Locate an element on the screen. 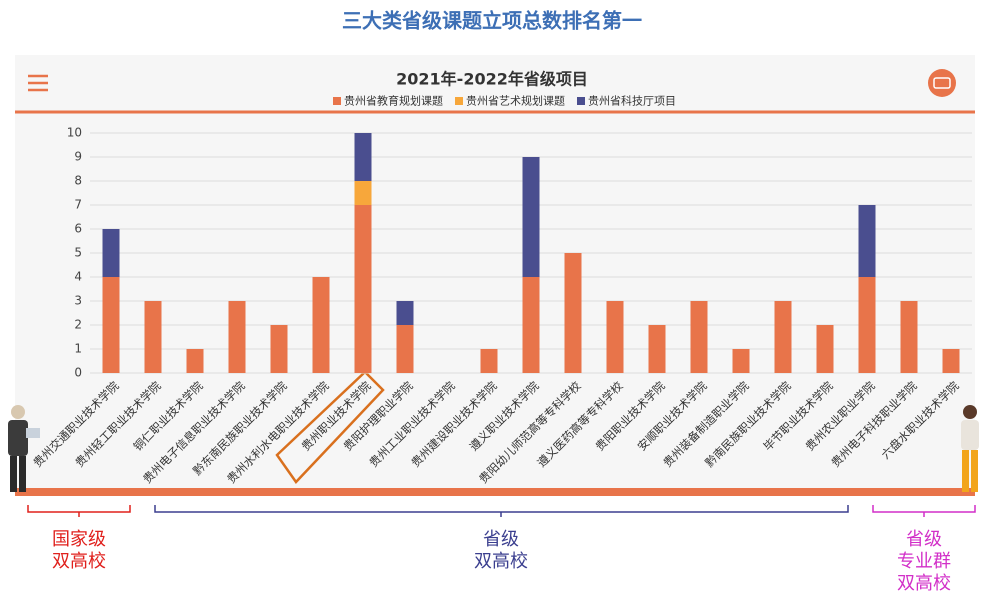  person-right is located at coordinates (970, 448).